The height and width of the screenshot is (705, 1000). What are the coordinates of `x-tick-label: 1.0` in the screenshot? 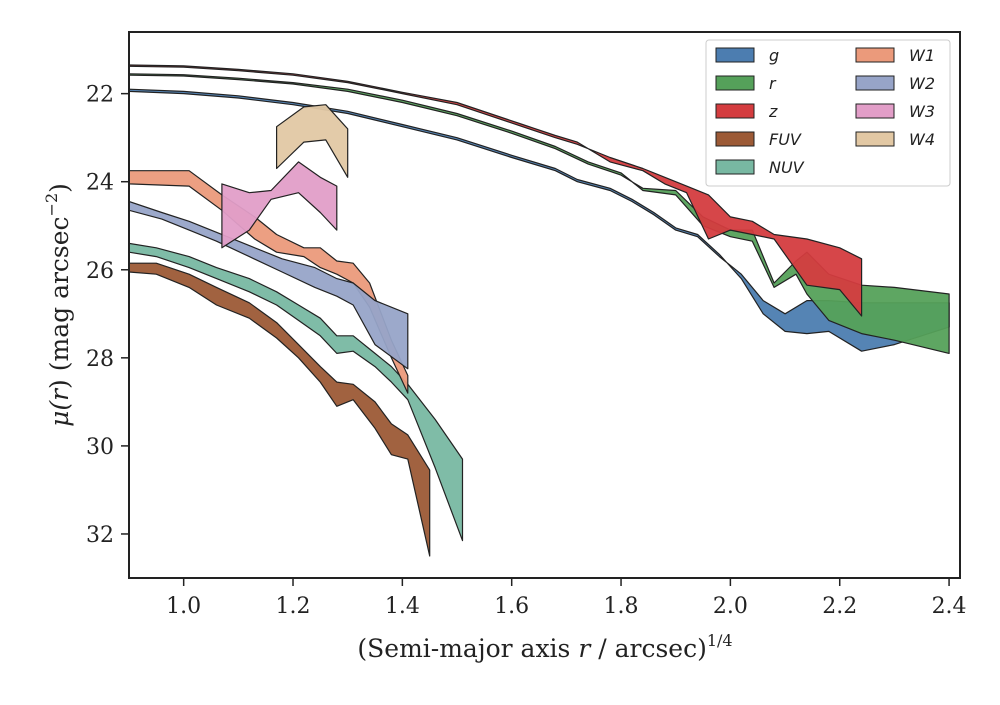 It's located at (183, 606).